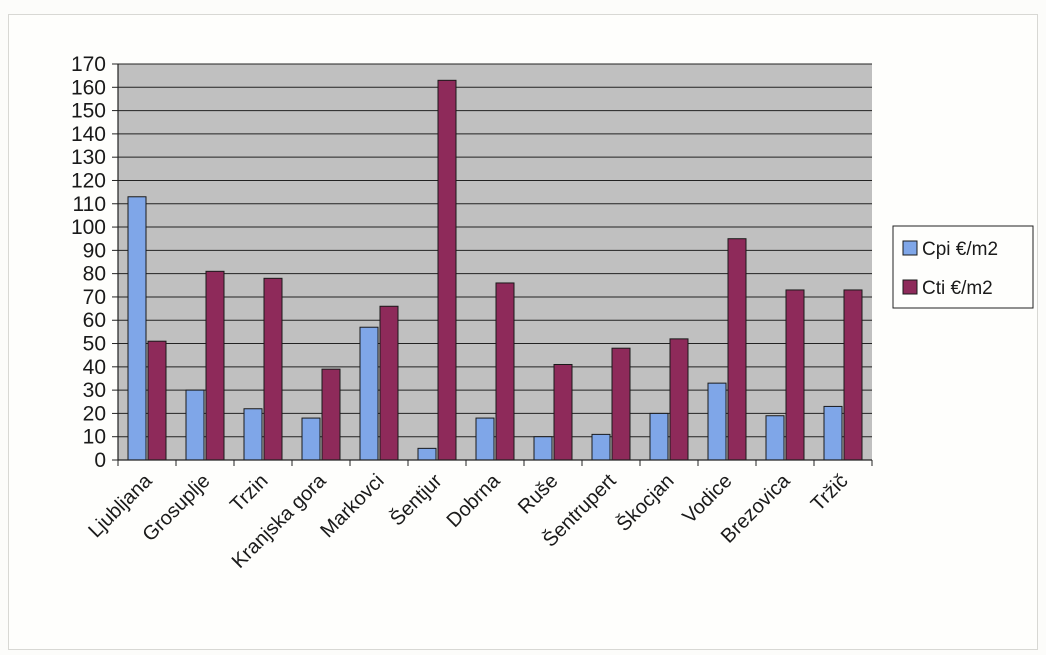  What do you see at coordinates (94, 367) in the screenshot?
I see `y-tick-label: 40` at bounding box center [94, 367].